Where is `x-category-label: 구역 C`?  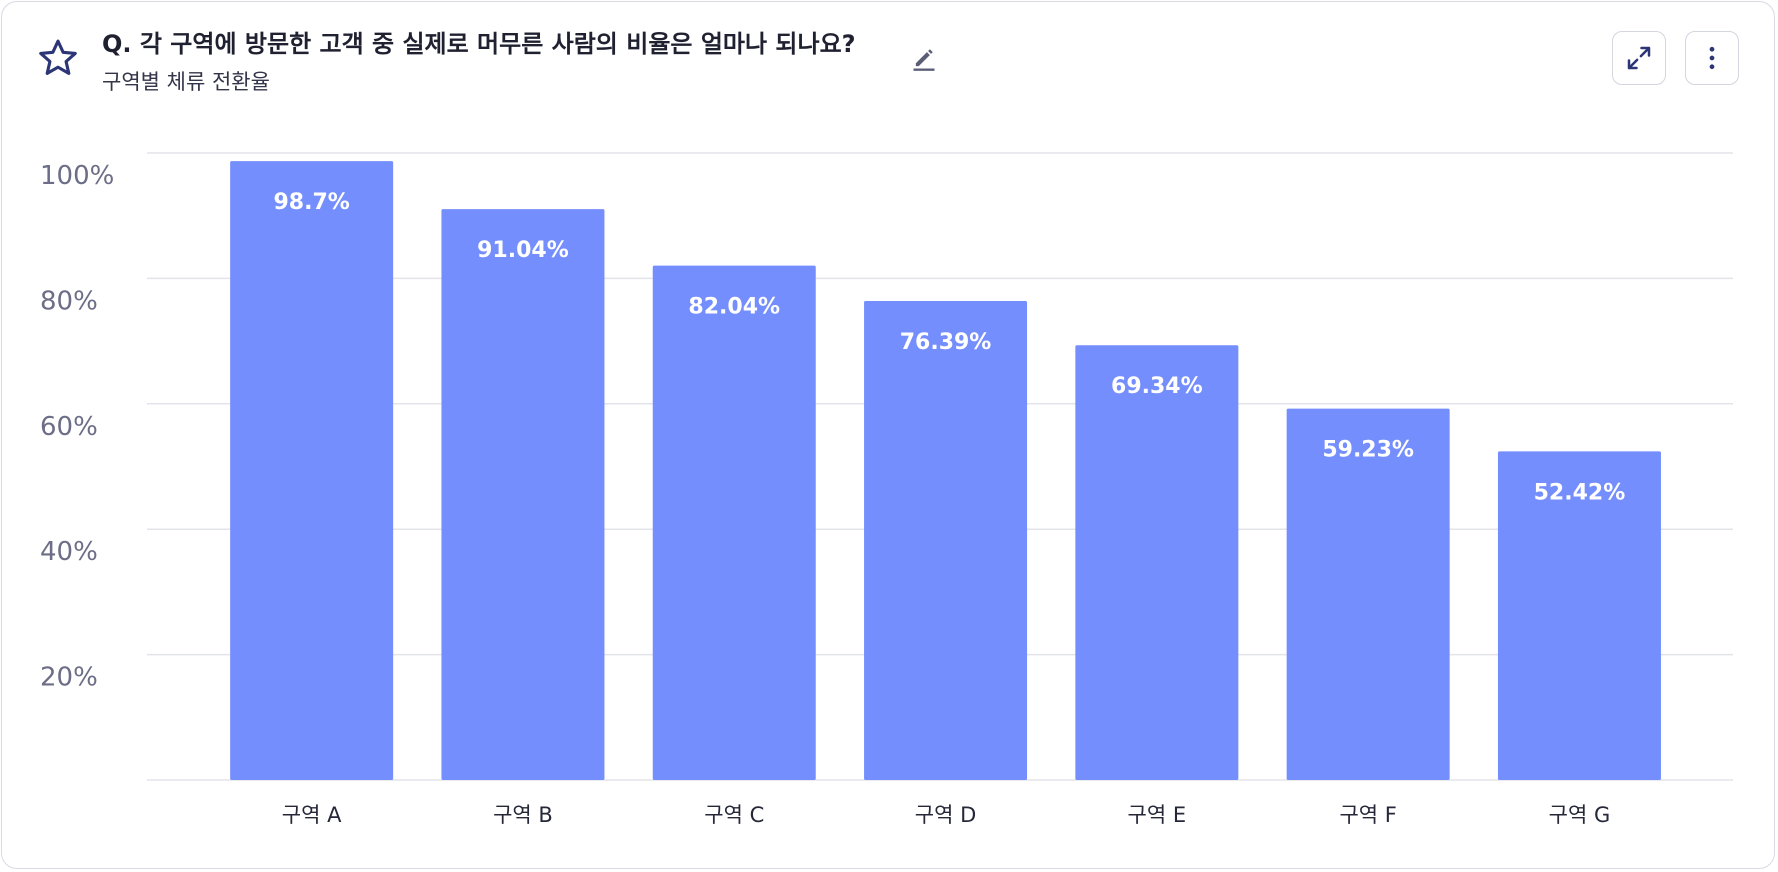 x-category-label: 구역 C is located at coordinates (734, 815).